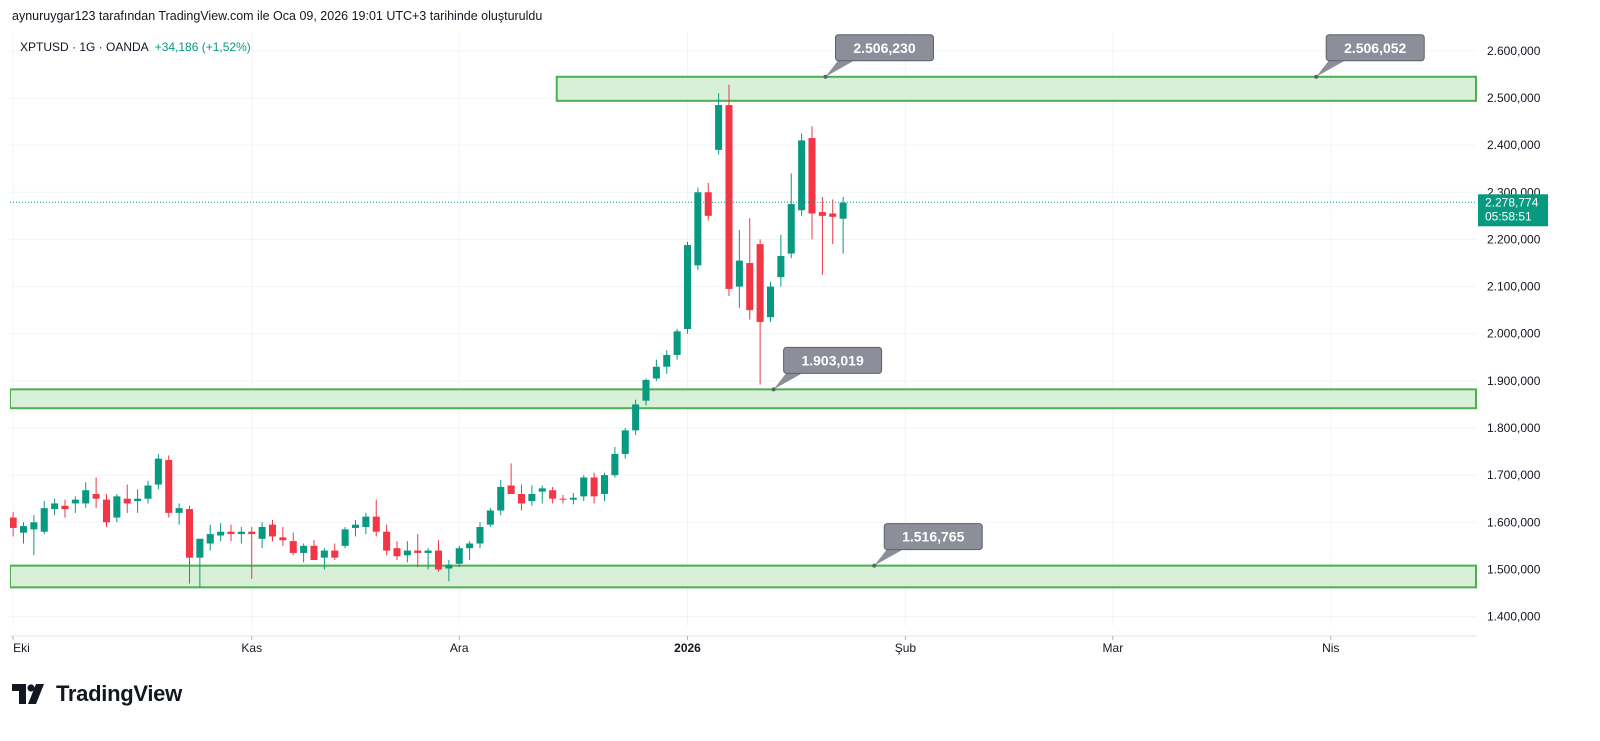 This screenshot has height=741, width=1600. I want to click on y-tick-label: 2.500,000, so click(1514, 98).